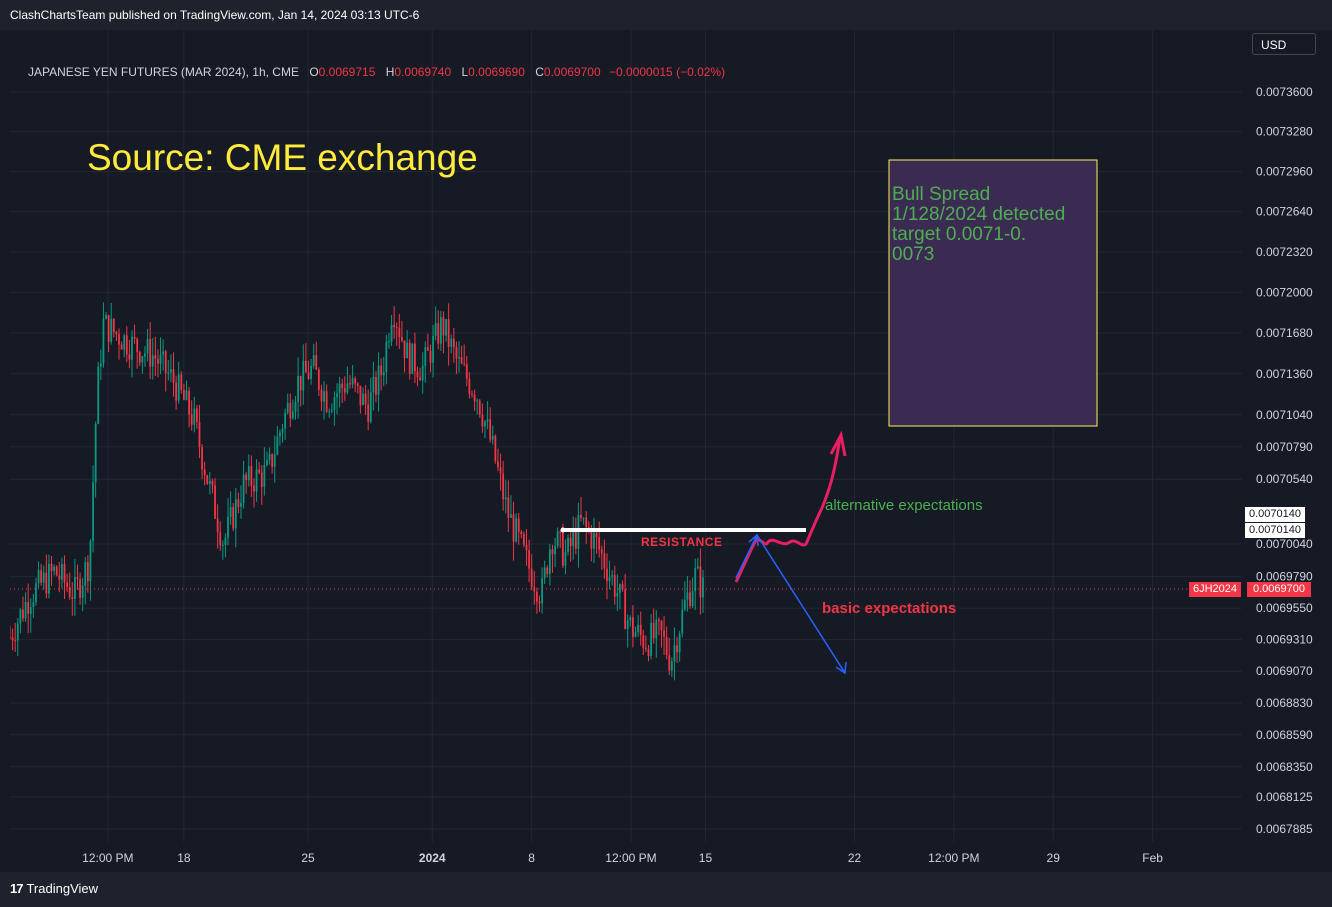 The width and height of the screenshot is (1332, 907). I want to click on currency-button: USD, so click(1284, 44).